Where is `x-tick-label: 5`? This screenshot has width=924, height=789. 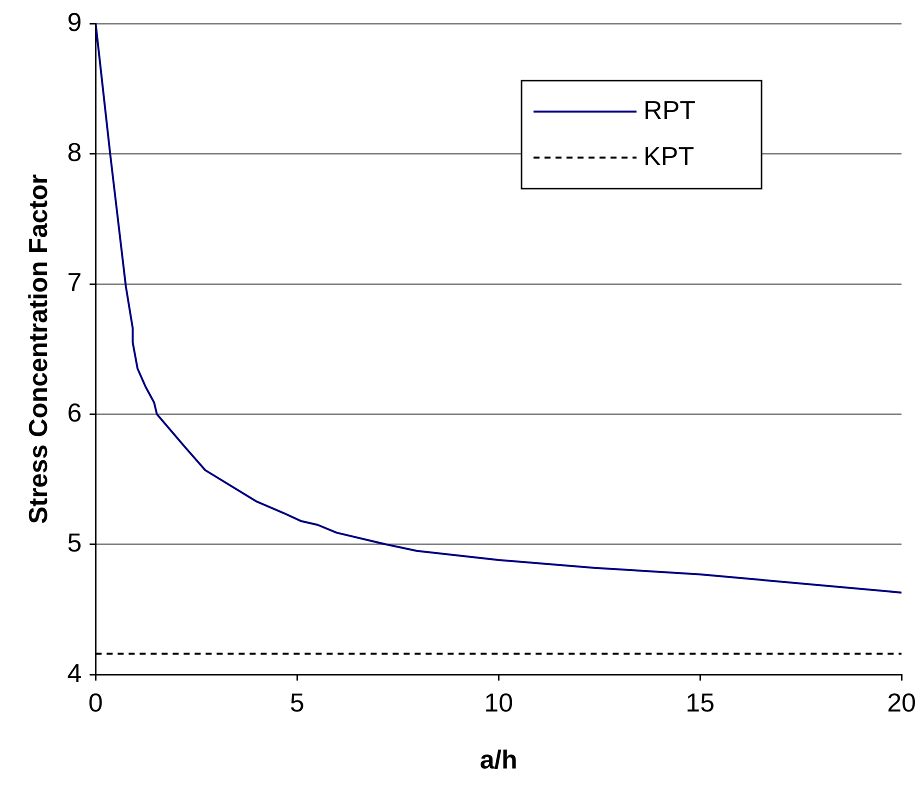
x-tick-label: 5 is located at coordinates (297, 702).